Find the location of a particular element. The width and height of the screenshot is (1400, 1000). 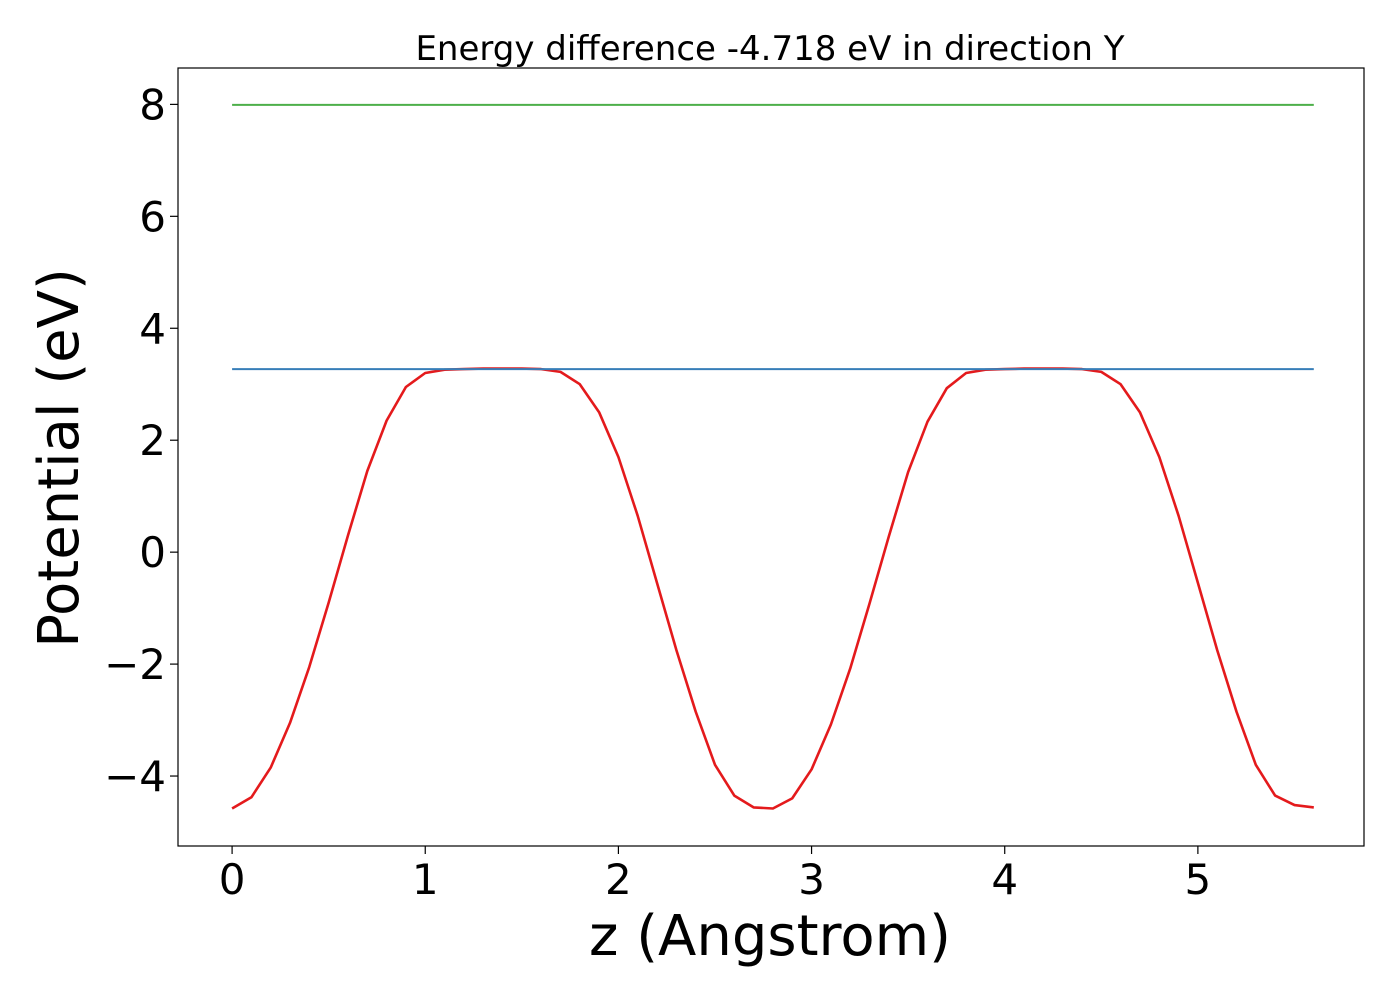

x-tick-label: 4 is located at coordinates (1004, 879).